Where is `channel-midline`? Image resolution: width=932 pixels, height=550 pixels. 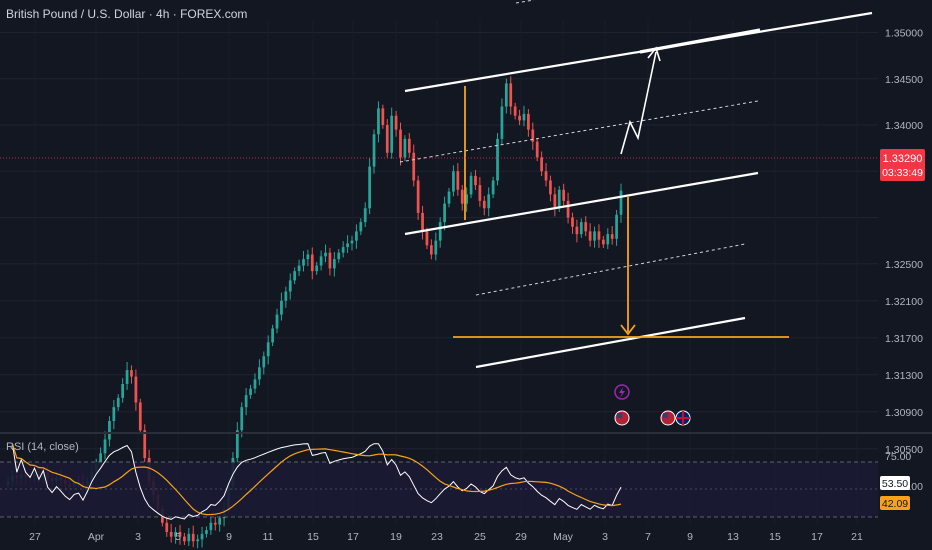
channel-midline is located at coordinates (579, 131).